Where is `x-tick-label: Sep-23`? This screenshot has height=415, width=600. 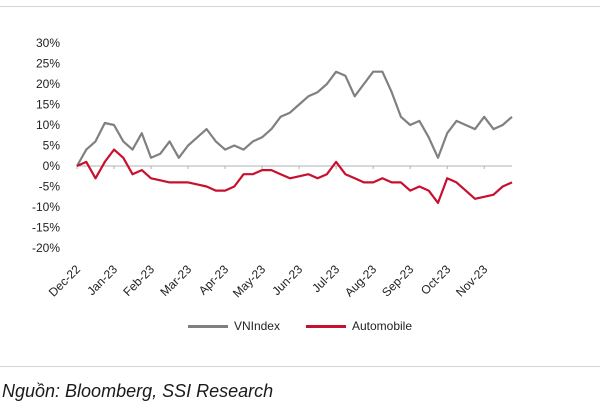 x-tick-label: Sep-23 is located at coordinates (397, 280).